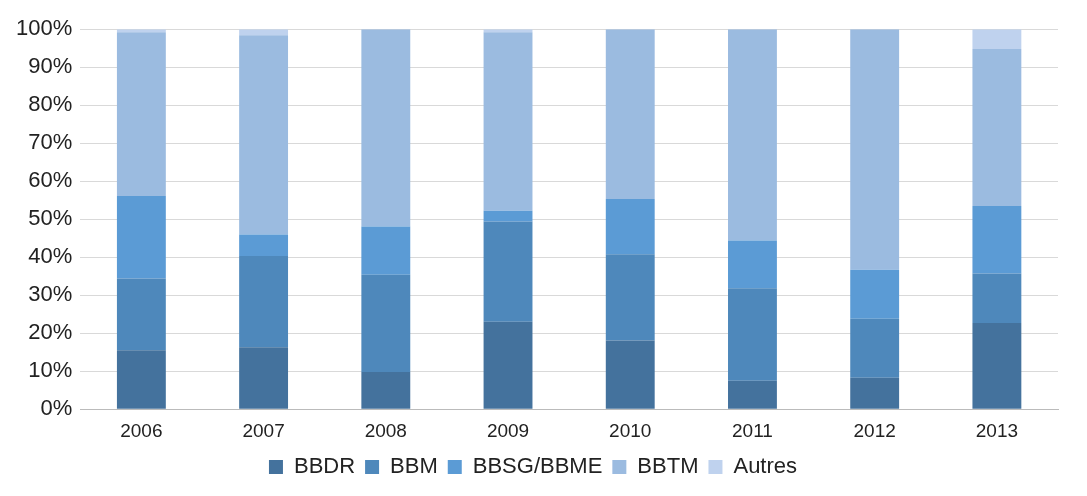 This screenshot has width=1087, height=496. Describe the element at coordinates (385, 430) in the screenshot. I see `x-tick-label: 2008` at that location.